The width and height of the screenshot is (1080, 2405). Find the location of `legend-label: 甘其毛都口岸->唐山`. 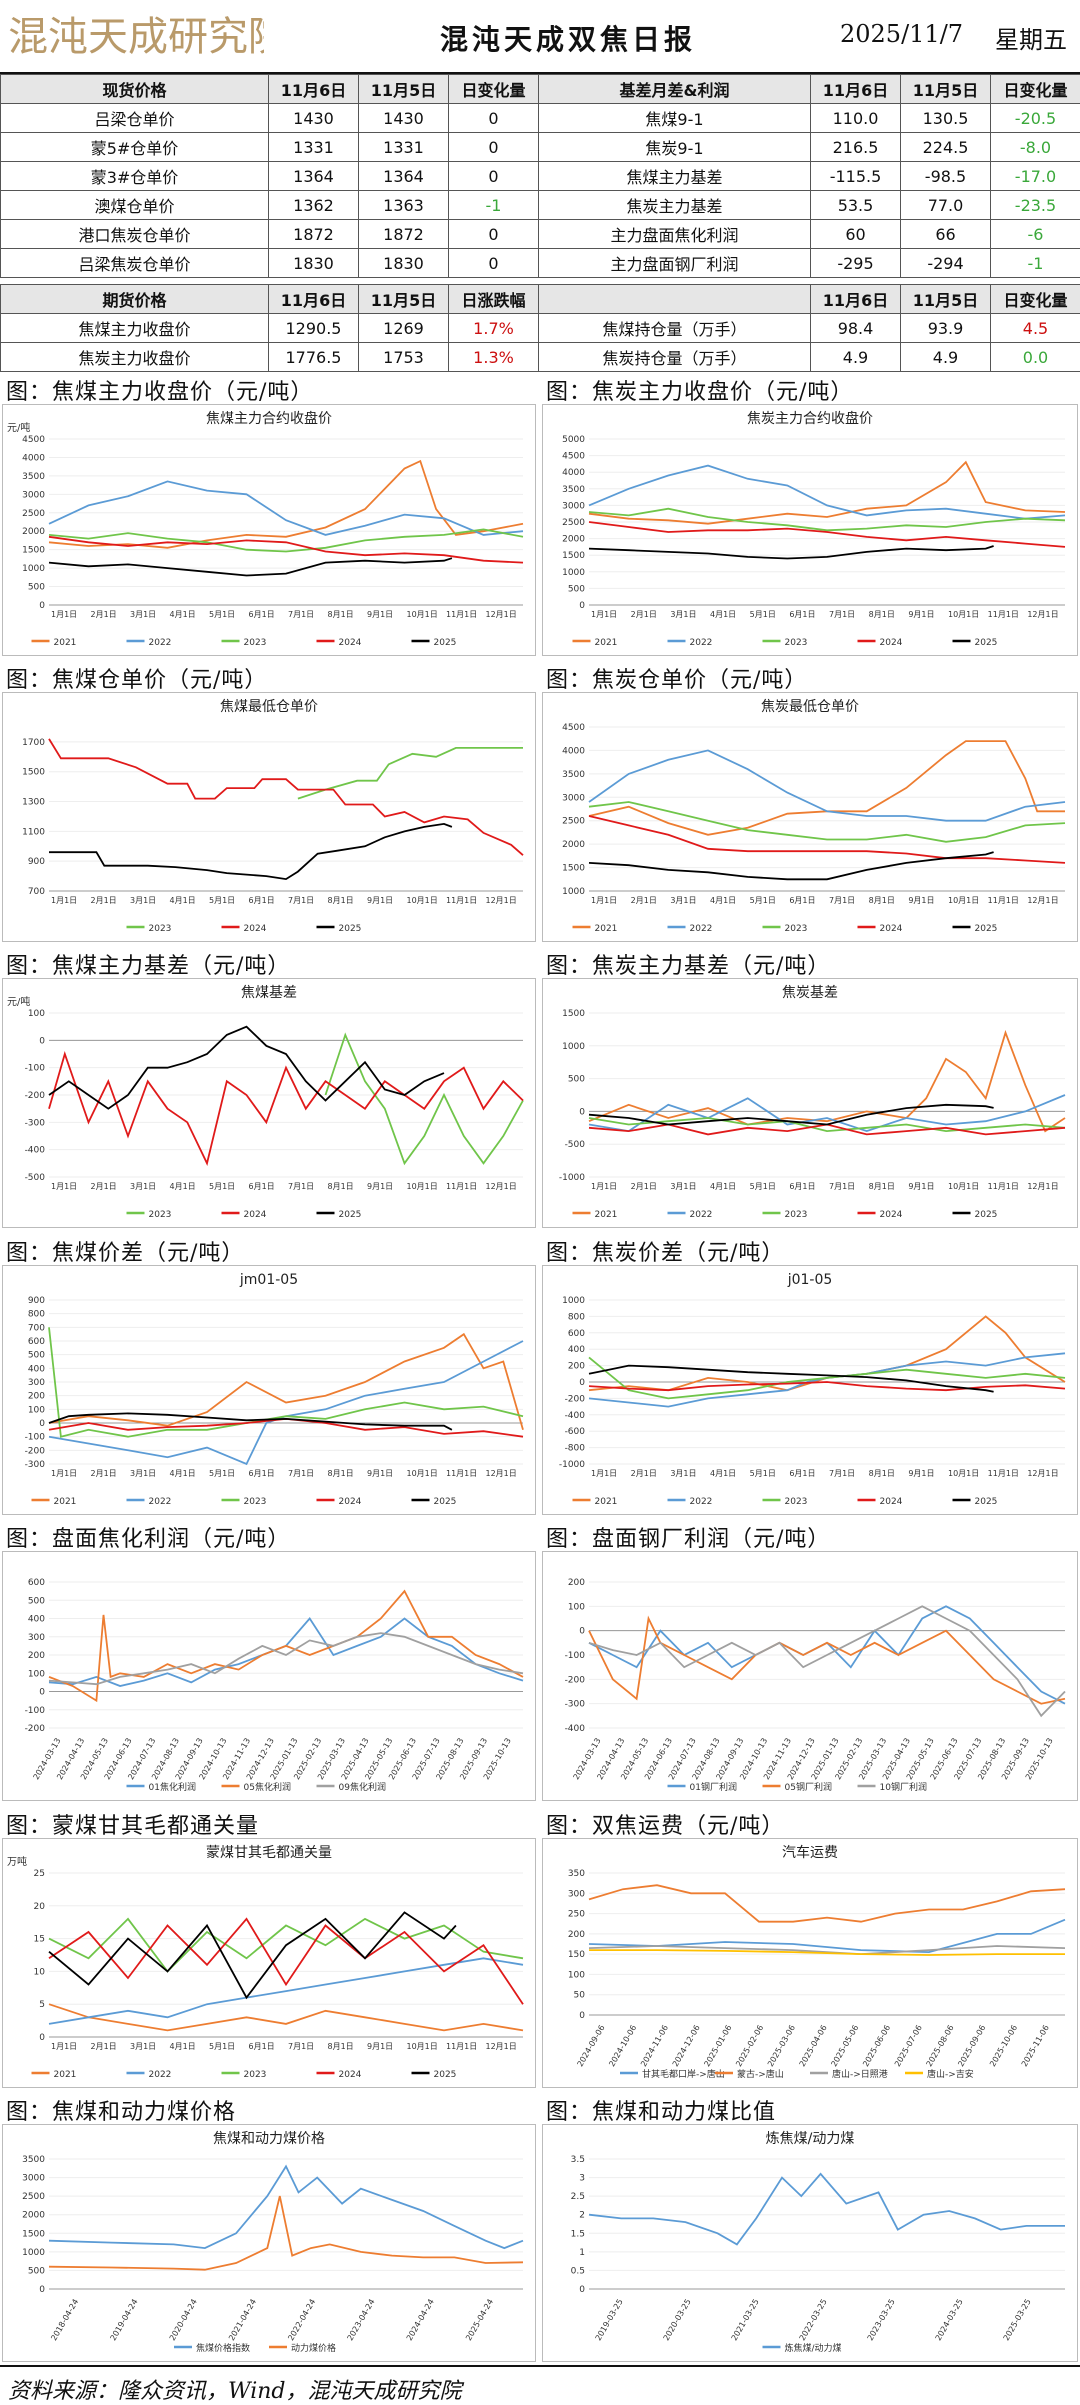

legend-label: 甘其毛都口岸->唐山 is located at coordinates (683, 2074).